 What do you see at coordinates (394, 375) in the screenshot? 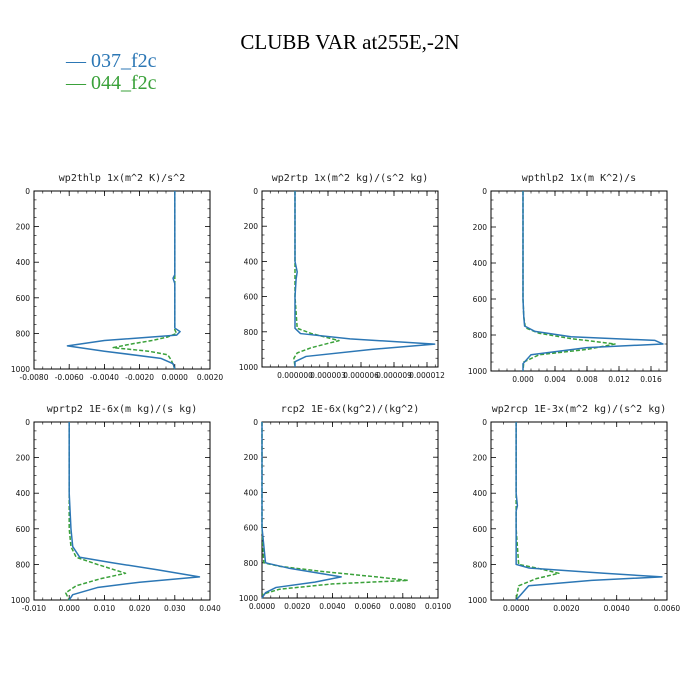
I see `x-tick-label: 0.000009` at bounding box center [394, 375].